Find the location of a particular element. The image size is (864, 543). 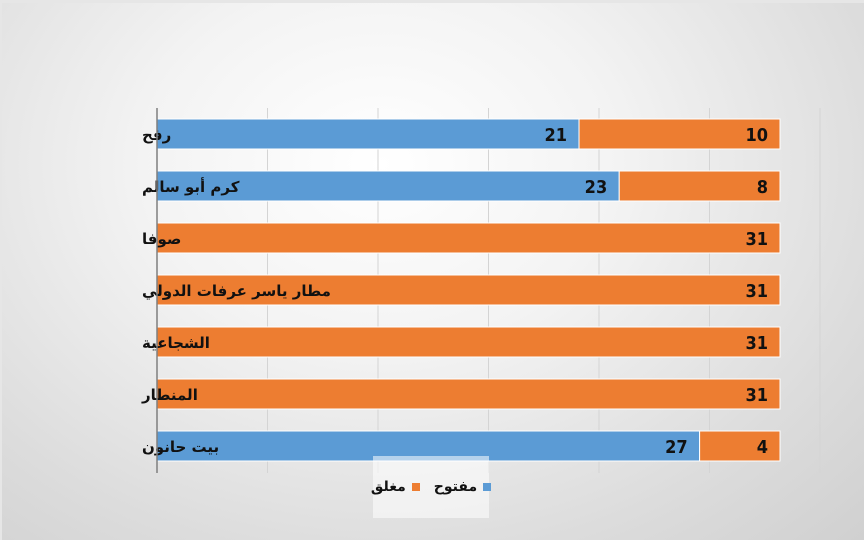

bar-open is located at coordinates (368, 134).